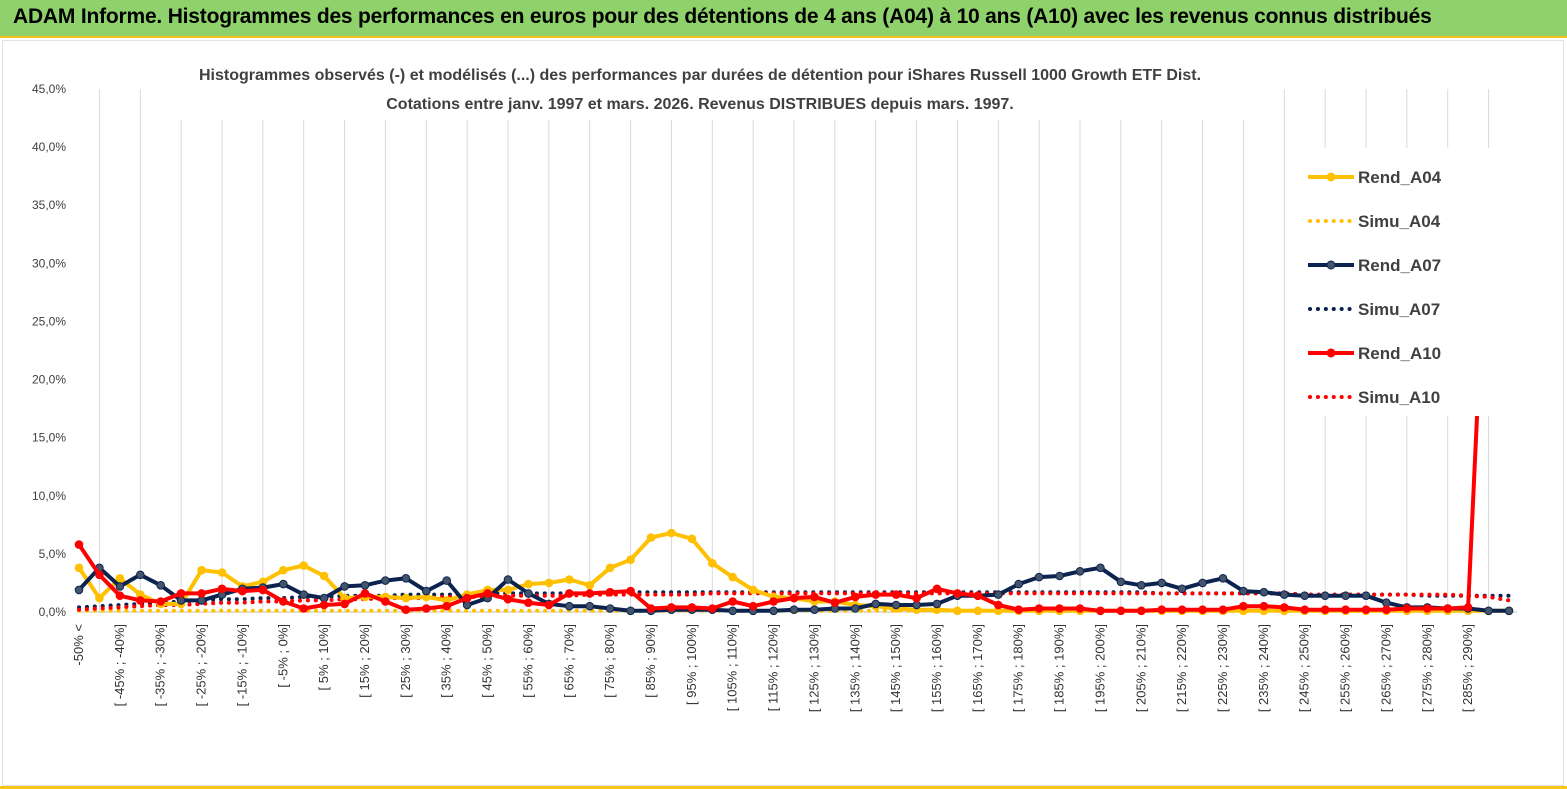 The height and width of the screenshot is (789, 1567). Describe the element at coordinates (1018, 668) in the screenshot. I see `x-tick-label: [ 175% ; 180%]` at that location.